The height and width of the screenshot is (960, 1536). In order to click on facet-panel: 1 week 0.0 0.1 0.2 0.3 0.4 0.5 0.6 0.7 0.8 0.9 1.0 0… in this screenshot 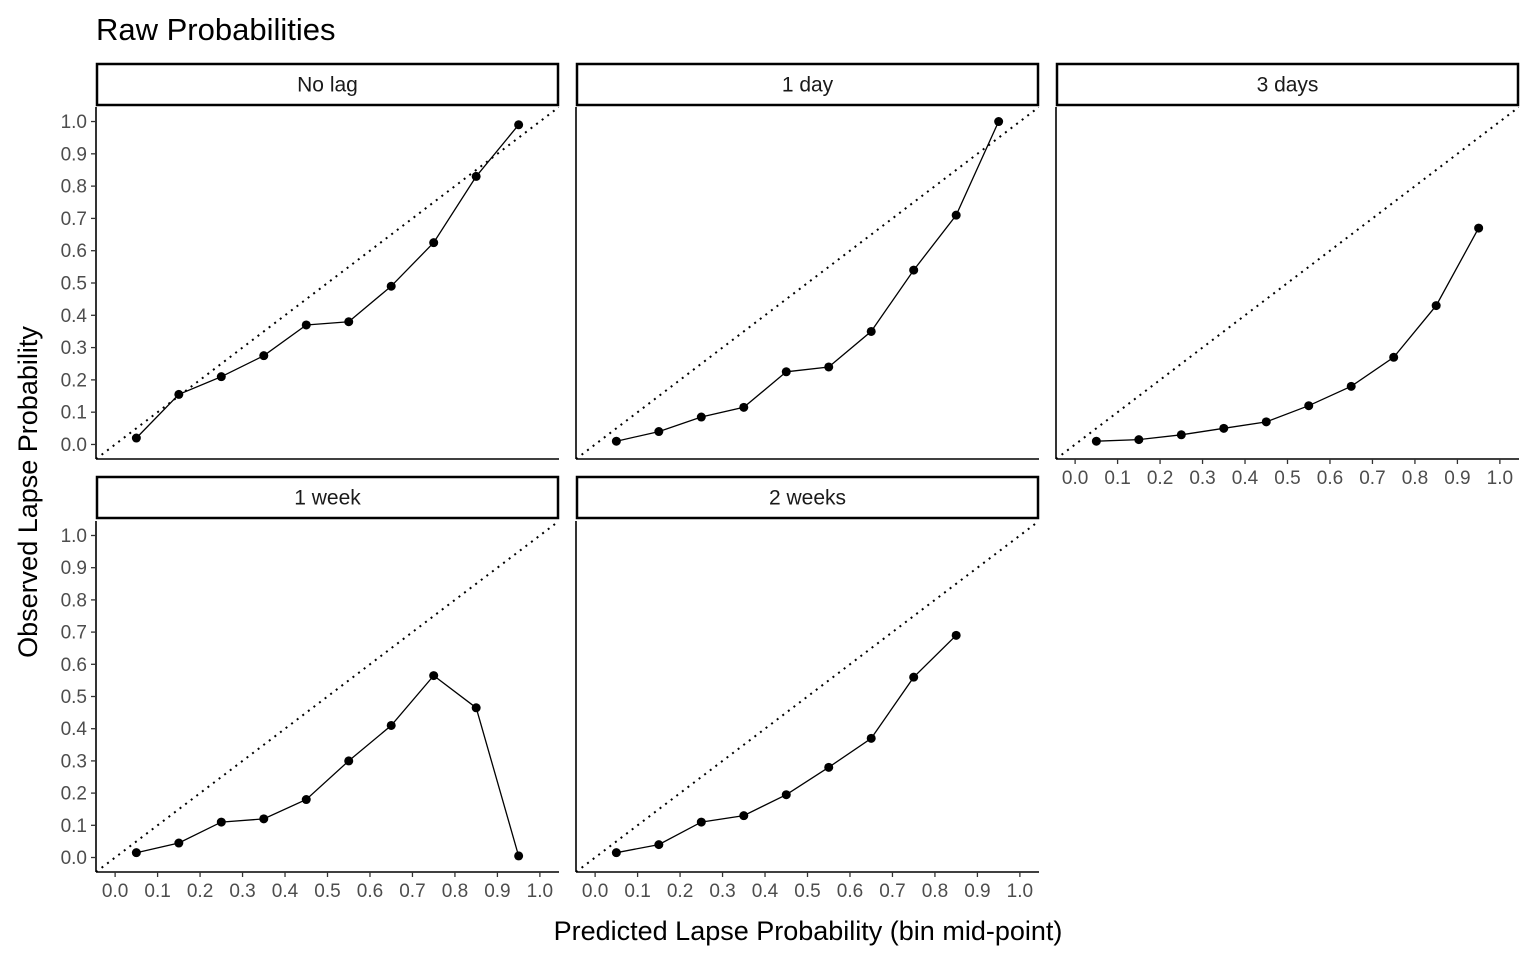, I will do `click(310, 688)`.